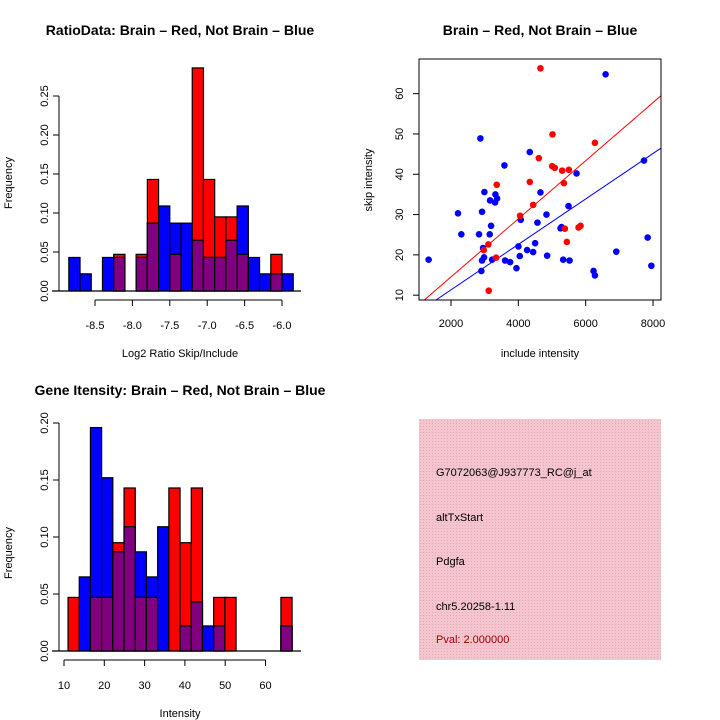  What do you see at coordinates (459, 518) in the screenshot?
I see `event-type: altTxStart` at bounding box center [459, 518].